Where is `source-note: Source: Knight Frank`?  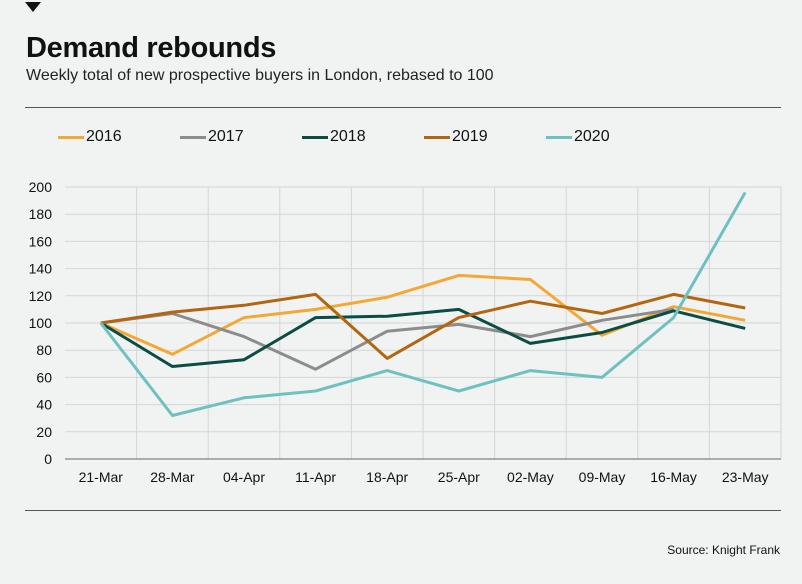
source-note: Source: Knight Frank is located at coordinates (723, 550).